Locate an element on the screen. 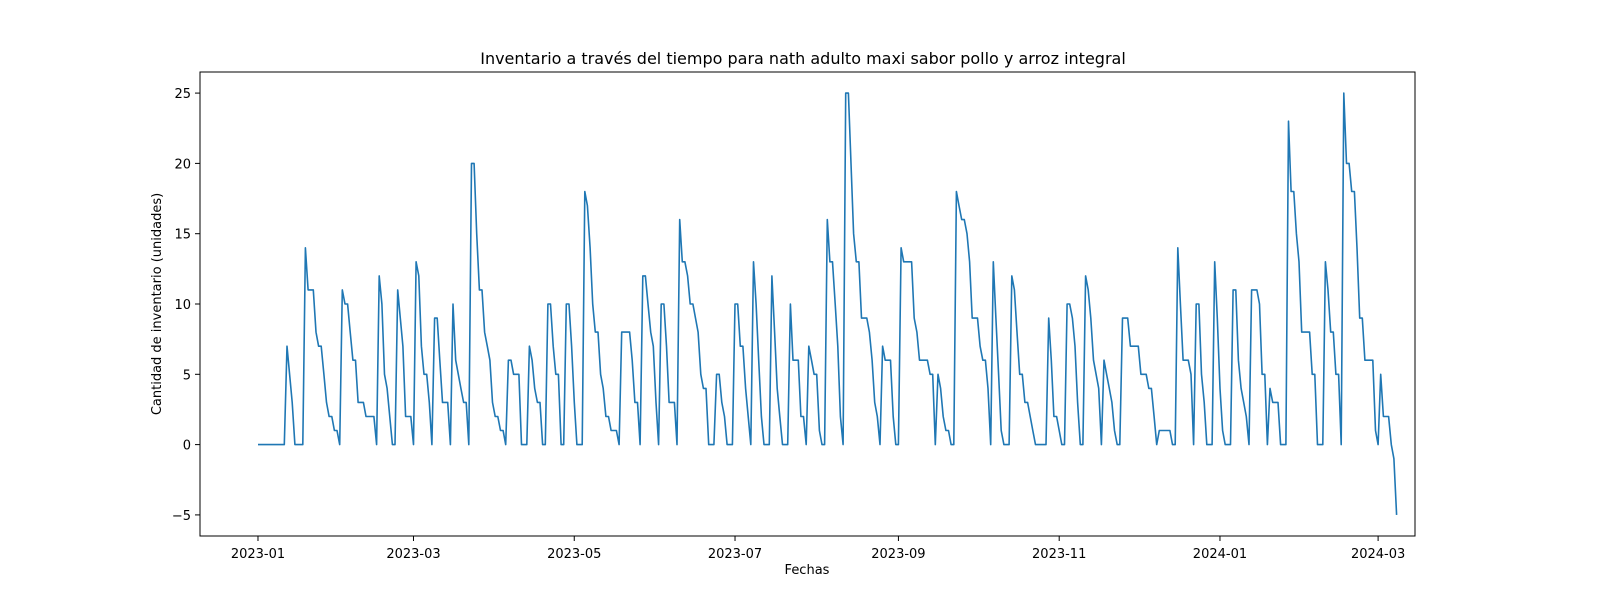 The height and width of the screenshot is (600, 1600). y-axis-label: Cantidad de inventario (unidades) is located at coordinates (157, 304).